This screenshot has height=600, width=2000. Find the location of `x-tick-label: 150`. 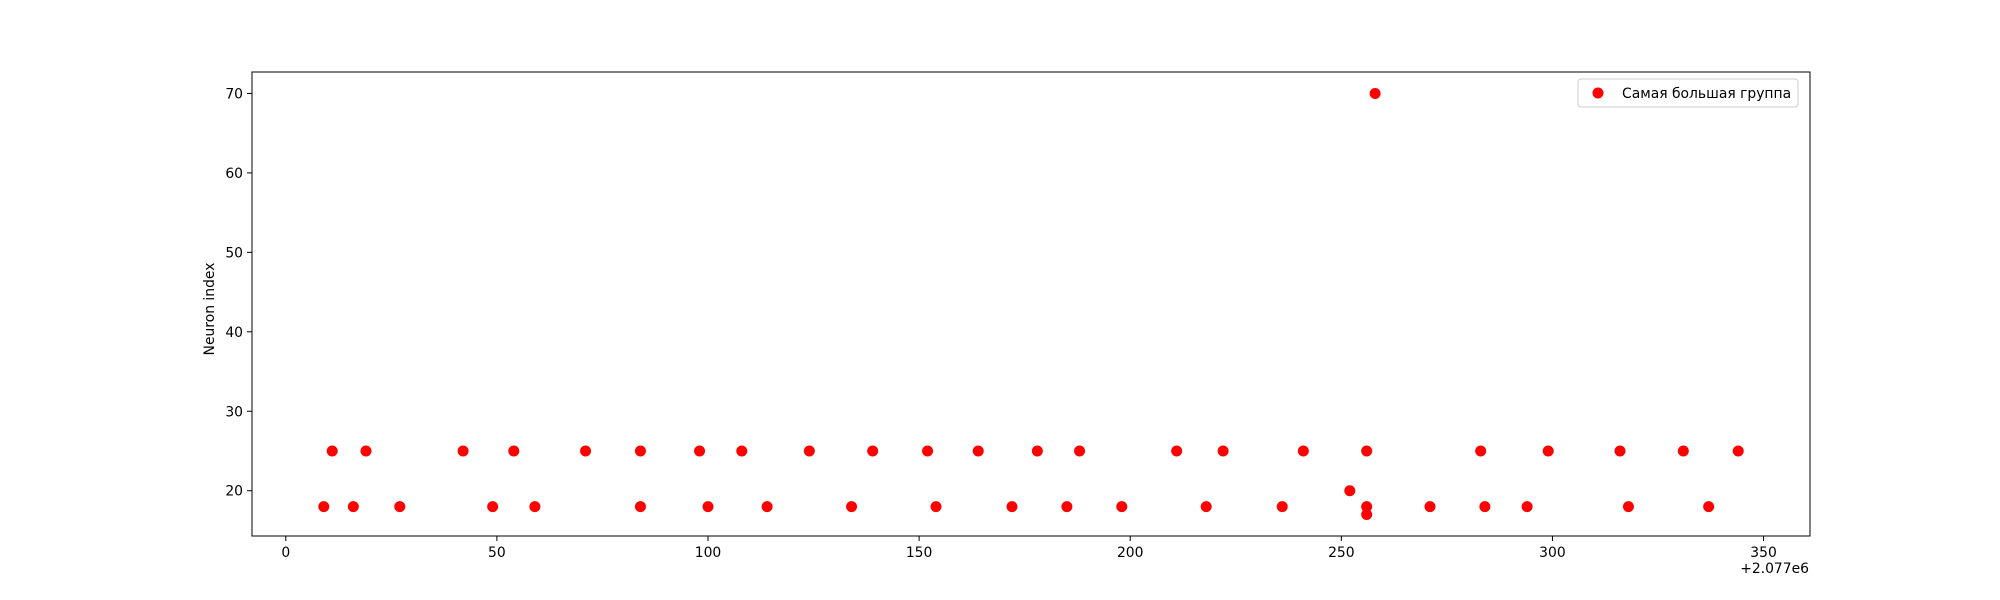

x-tick-label: 150 is located at coordinates (919, 553).